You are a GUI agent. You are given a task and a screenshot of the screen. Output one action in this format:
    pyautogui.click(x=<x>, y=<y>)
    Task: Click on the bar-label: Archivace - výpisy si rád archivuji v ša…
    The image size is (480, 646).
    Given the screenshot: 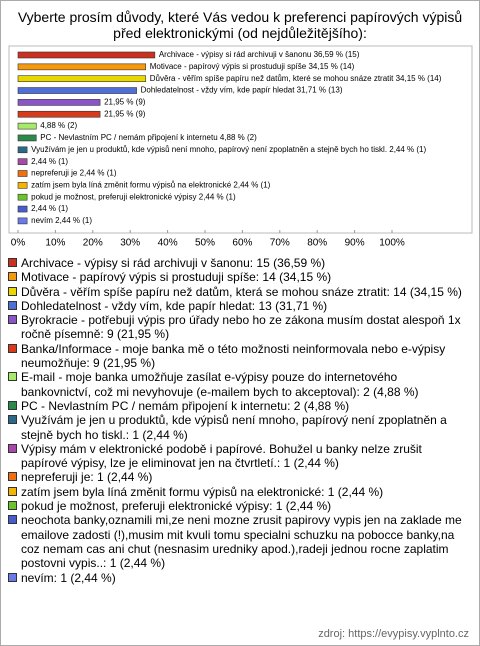 What is the action you would take?
    pyautogui.click(x=259, y=54)
    